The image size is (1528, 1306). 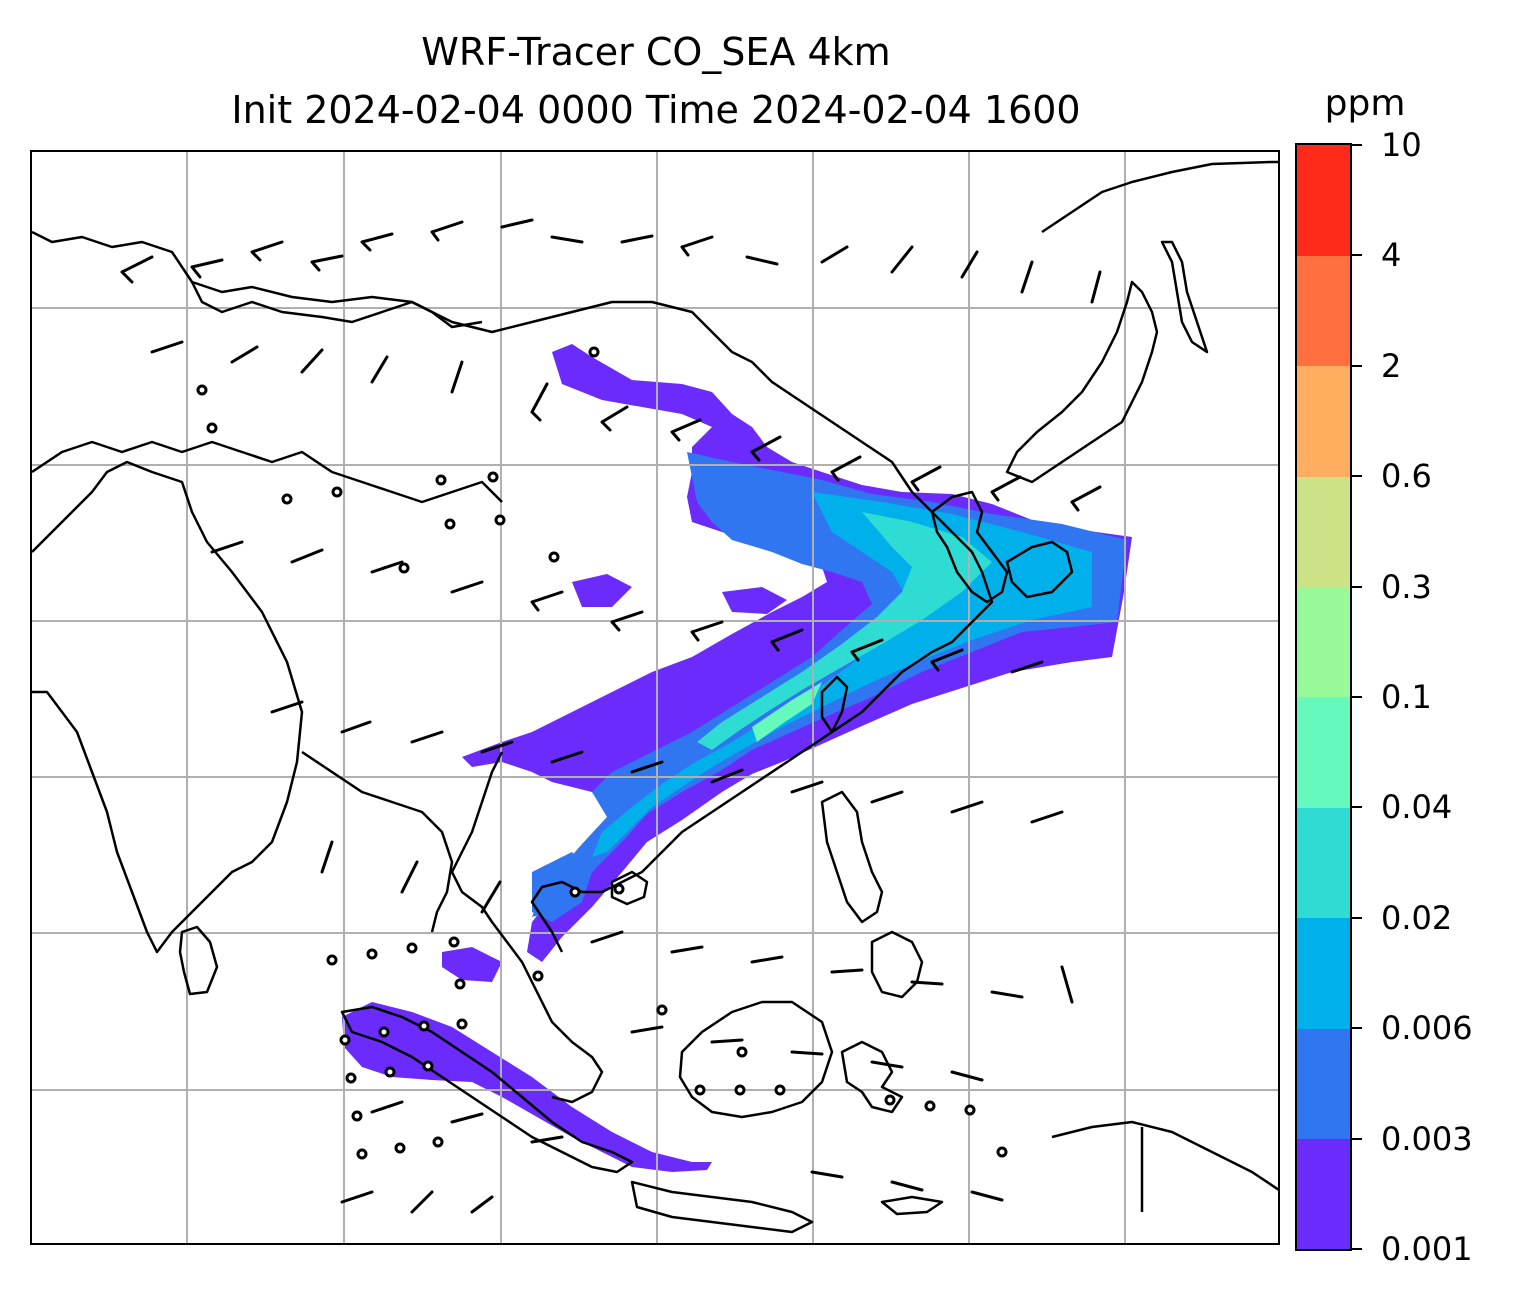 What do you see at coordinates (1427, 1249) in the screenshot?
I see `colorbar-tick-label: 0.001` at bounding box center [1427, 1249].